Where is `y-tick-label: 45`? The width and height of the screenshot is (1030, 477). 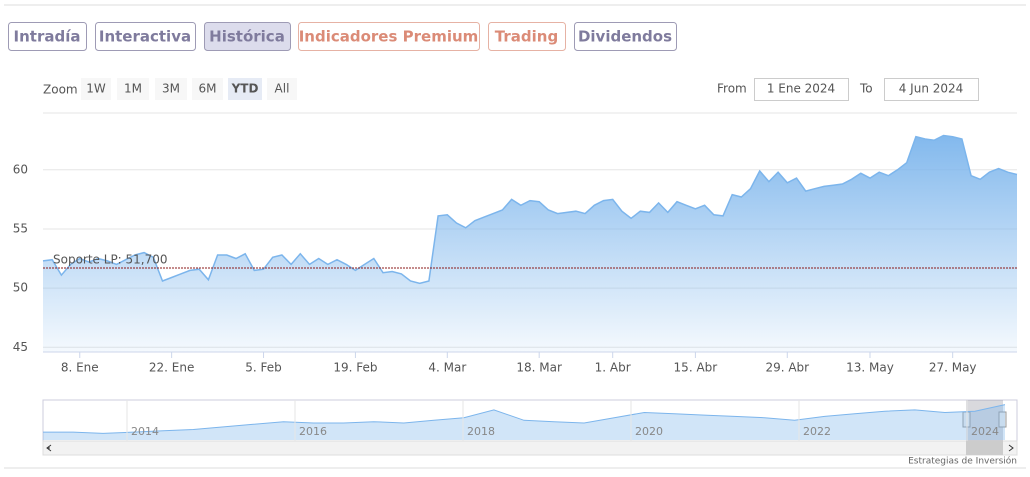
y-tick-label: 45 is located at coordinates (20, 347).